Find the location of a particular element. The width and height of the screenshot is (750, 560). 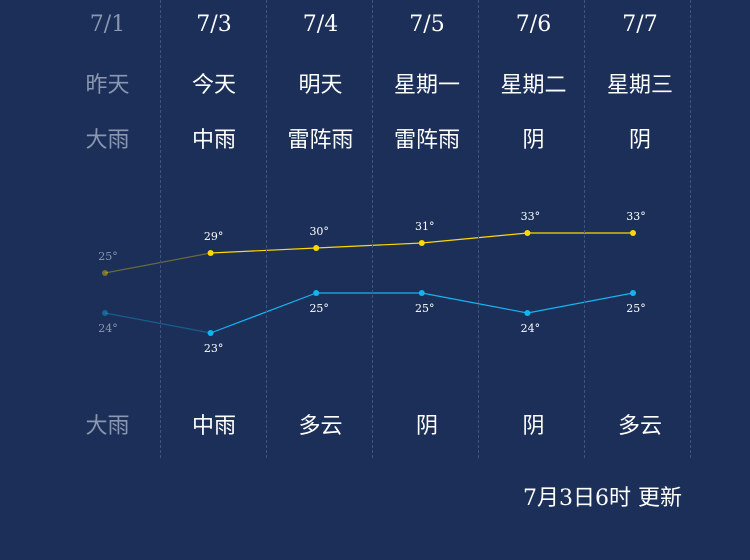

day-label: 星期三 is located at coordinates (639, 85).